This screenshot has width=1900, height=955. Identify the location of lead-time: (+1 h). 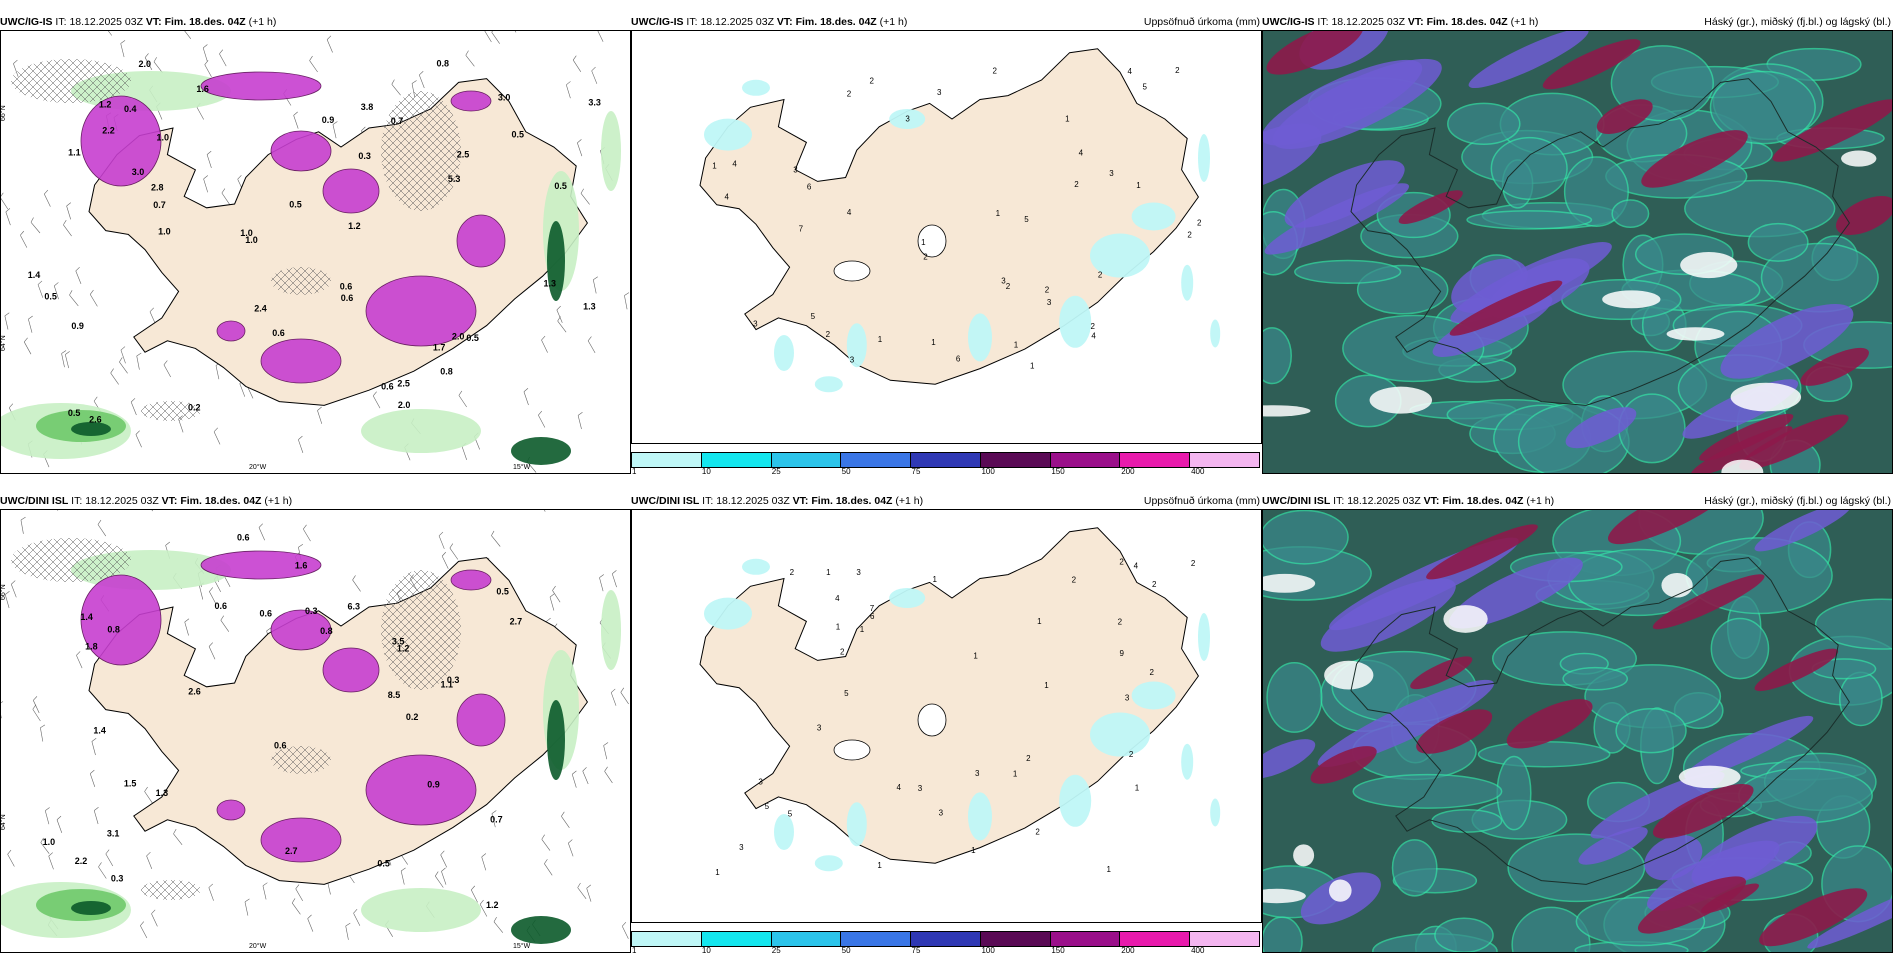
(1540, 501).